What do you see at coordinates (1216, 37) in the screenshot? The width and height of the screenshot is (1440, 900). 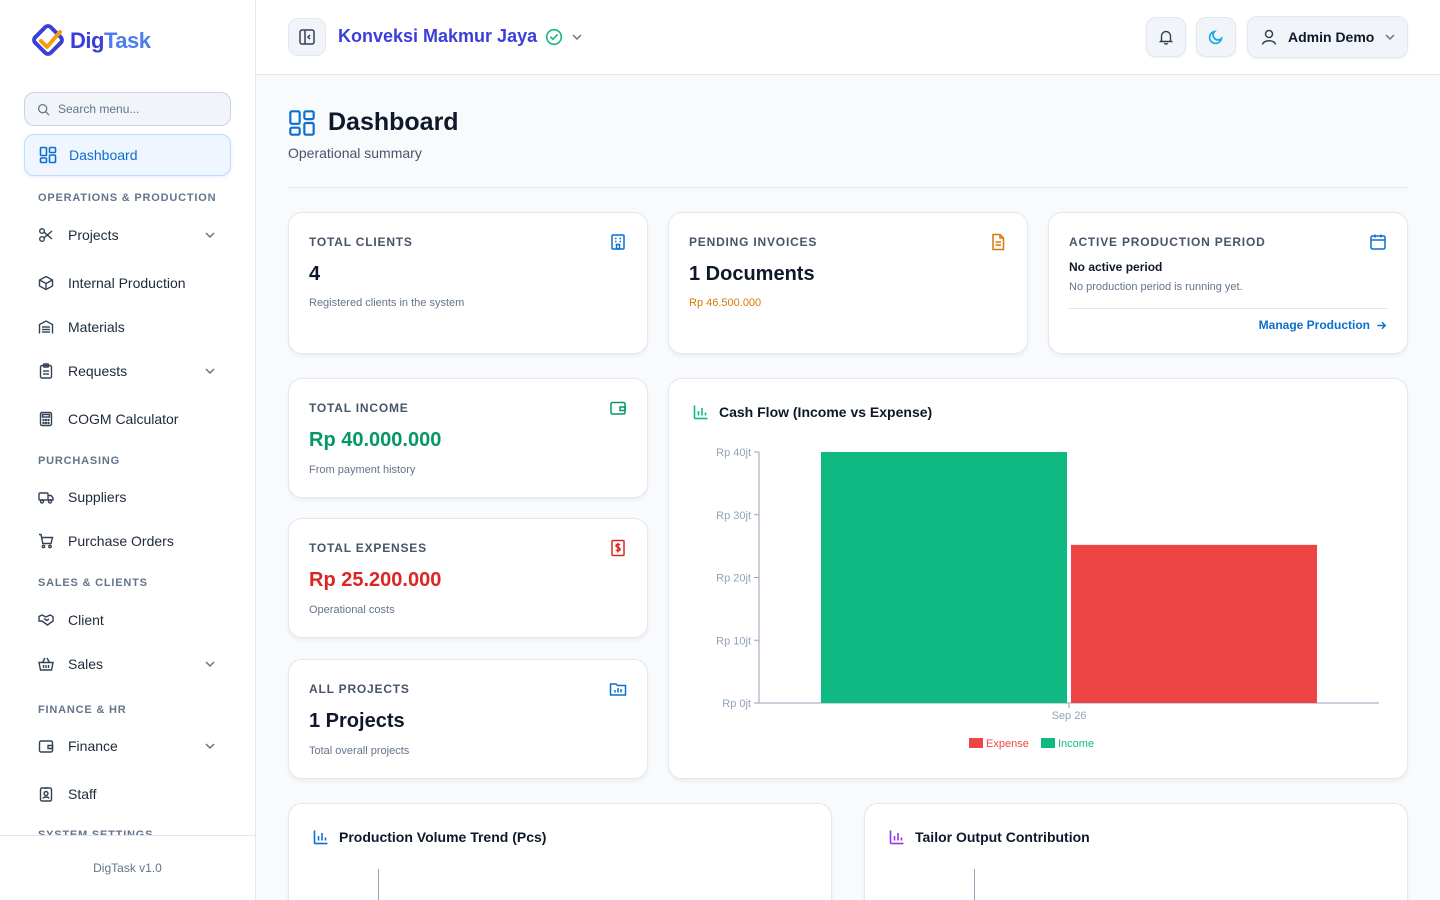 I see `theme-toggle-button` at bounding box center [1216, 37].